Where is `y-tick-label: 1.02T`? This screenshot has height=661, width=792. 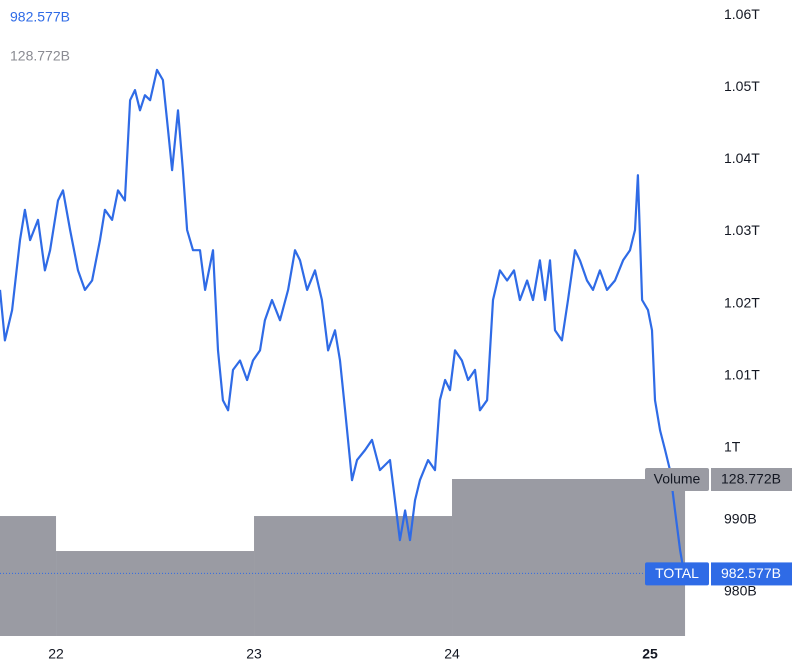
y-tick-label: 1.02T is located at coordinates (742, 302).